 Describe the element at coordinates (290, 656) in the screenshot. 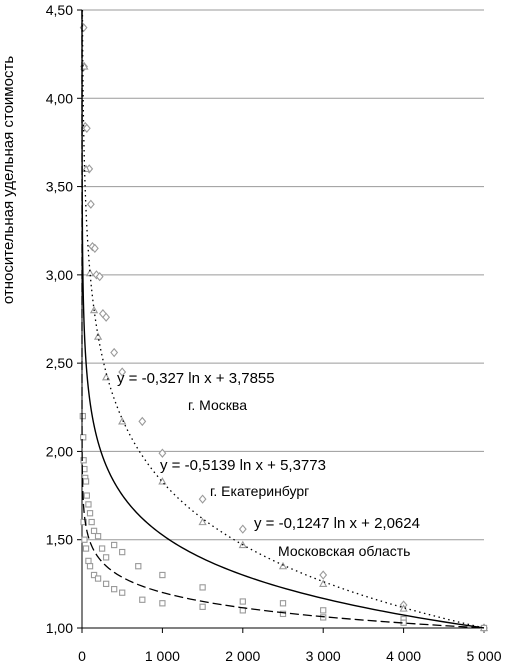

I see `x-tick-labels: 0 1 000 2 000 3 000 4 000 5 000` at that location.